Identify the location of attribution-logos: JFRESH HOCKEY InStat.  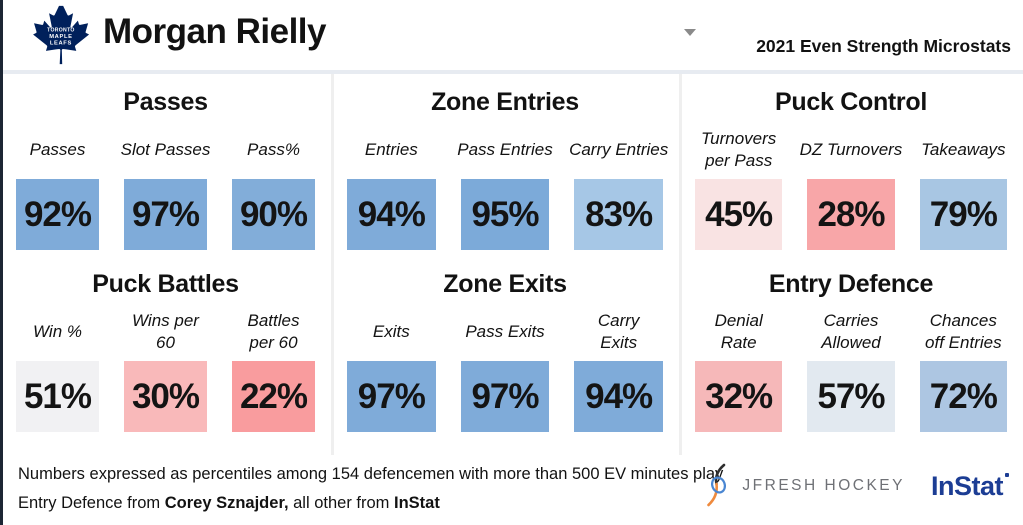
(857, 486).